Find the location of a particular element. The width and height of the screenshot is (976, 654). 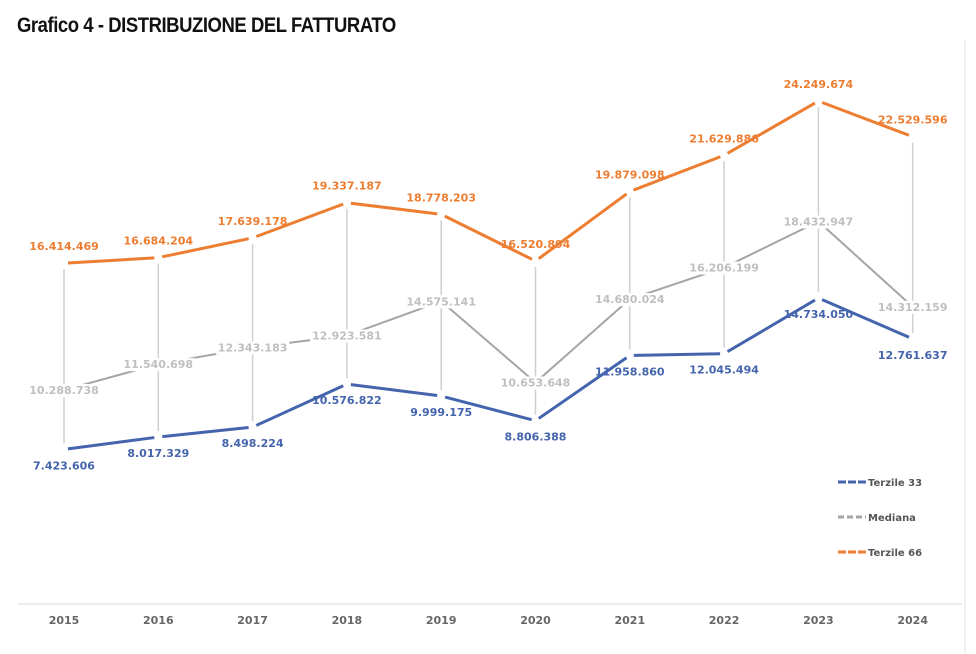

data-label: 19.337.187 is located at coordinates (347, 186).